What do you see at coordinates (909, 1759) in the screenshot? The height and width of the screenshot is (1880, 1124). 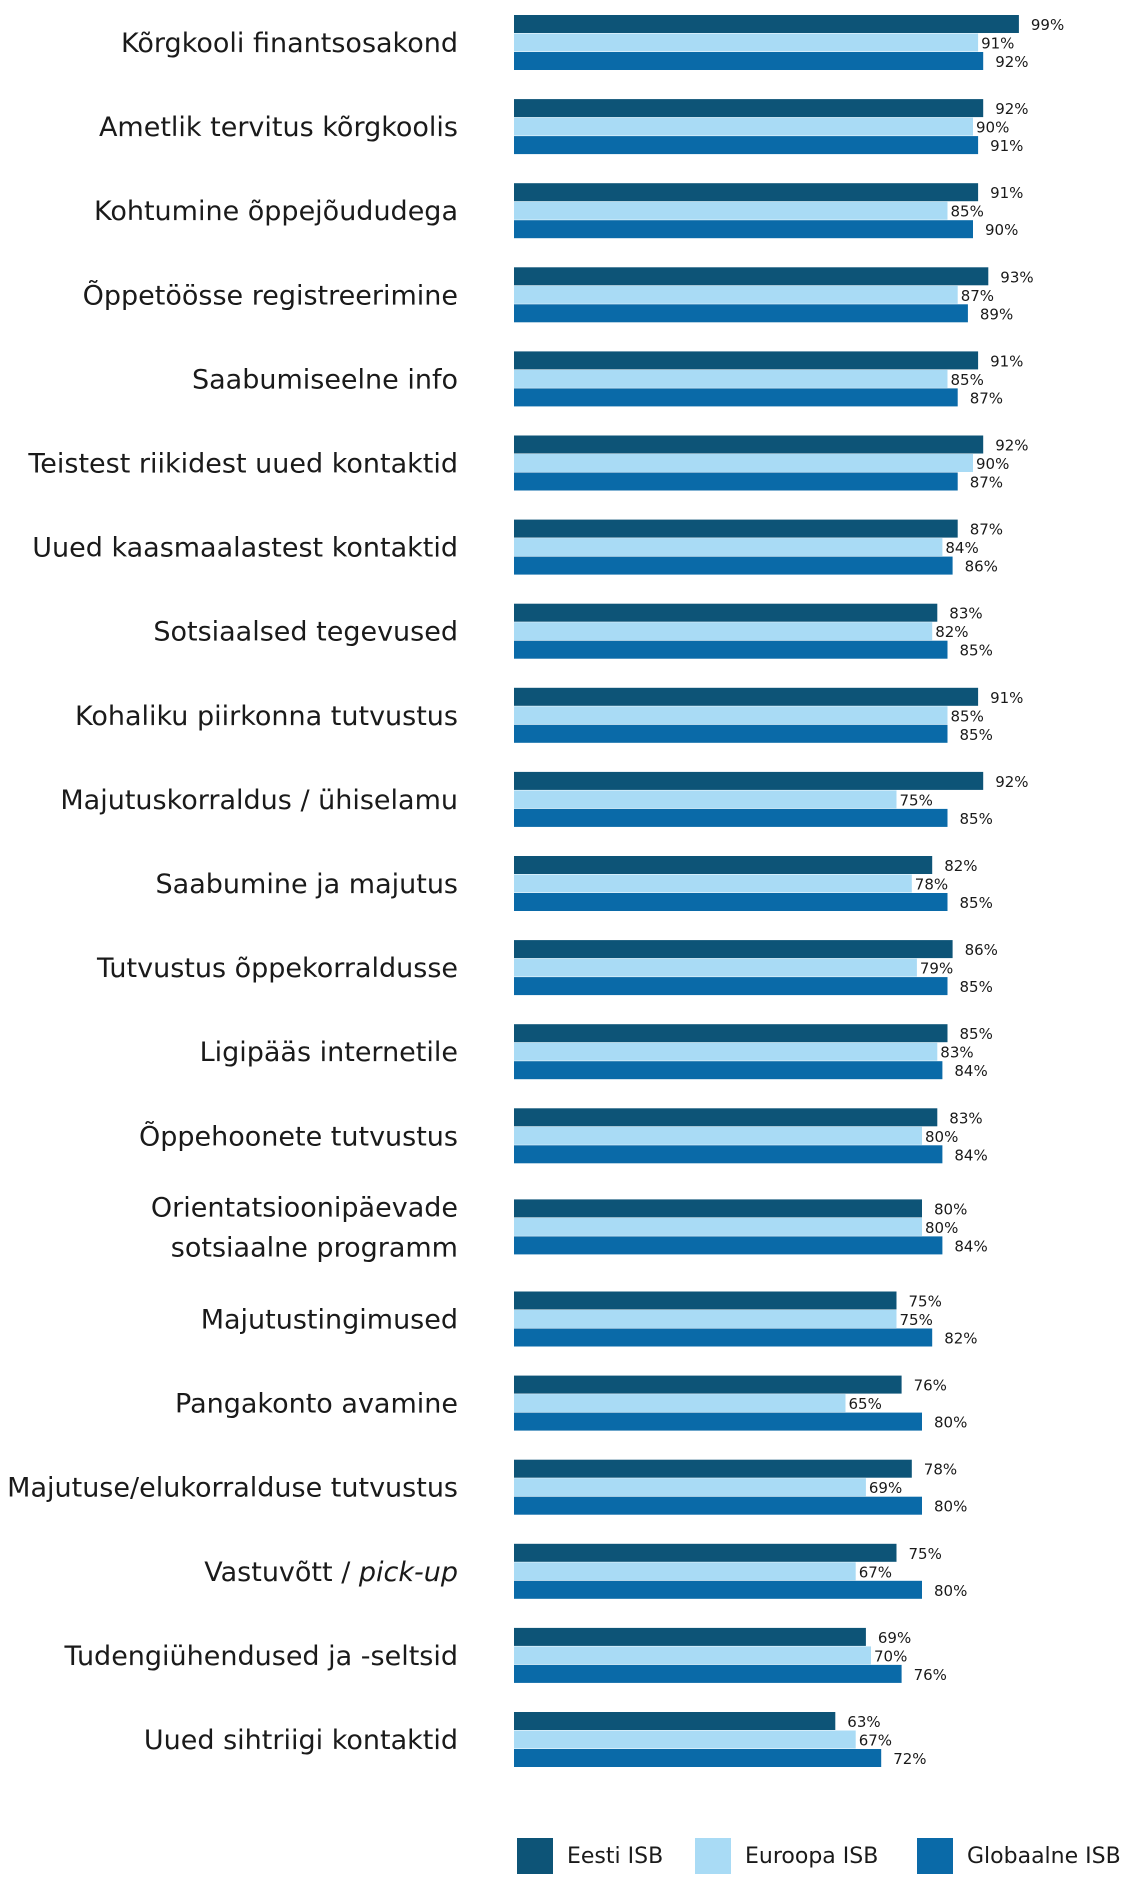 I see `data-label: 72%` at bounding box center [909, 1759].